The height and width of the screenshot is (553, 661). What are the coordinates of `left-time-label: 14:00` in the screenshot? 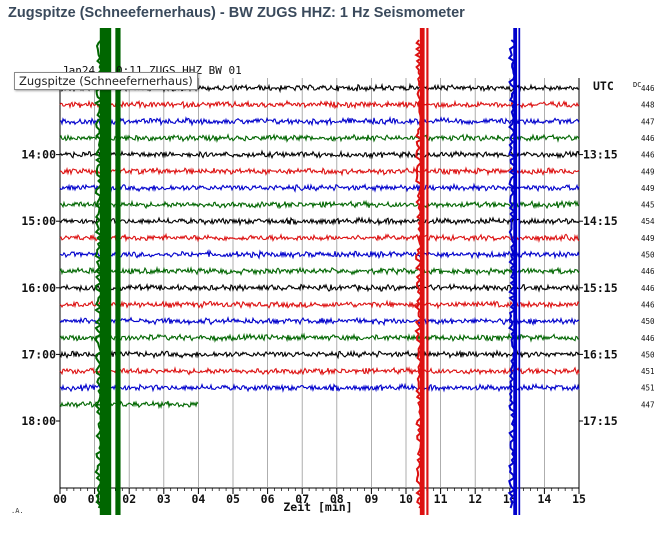 It's located at (38, 155).